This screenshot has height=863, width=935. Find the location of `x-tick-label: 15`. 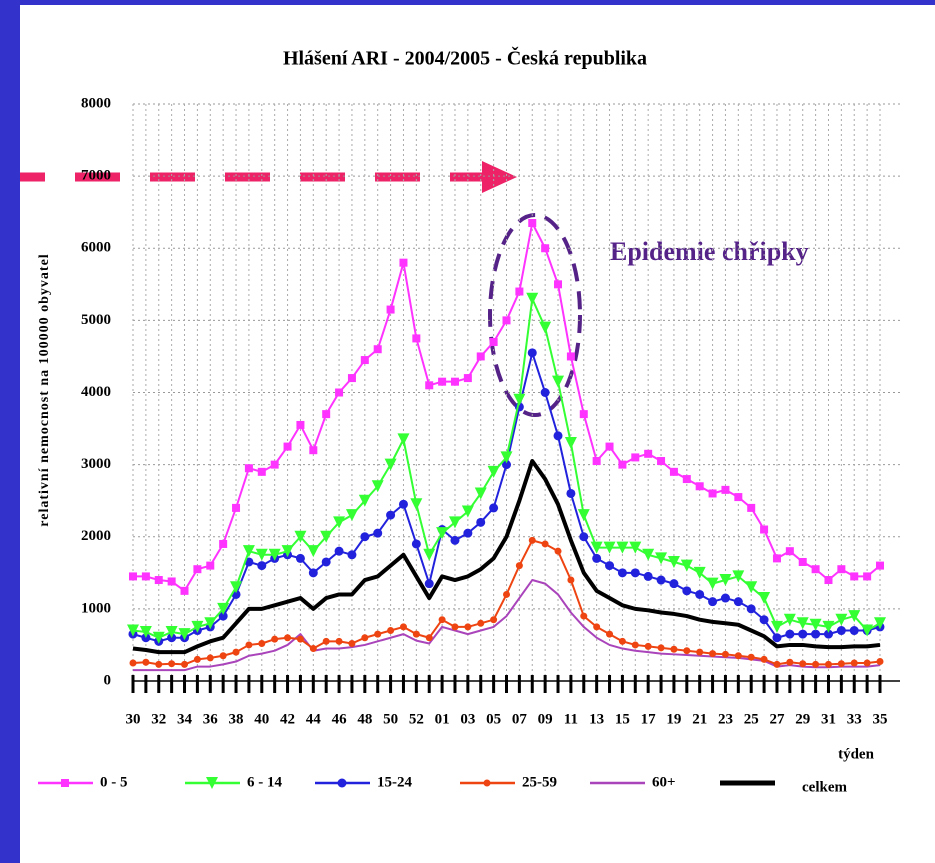

x-tick-label: 15 is located at coordinates (622, 719).